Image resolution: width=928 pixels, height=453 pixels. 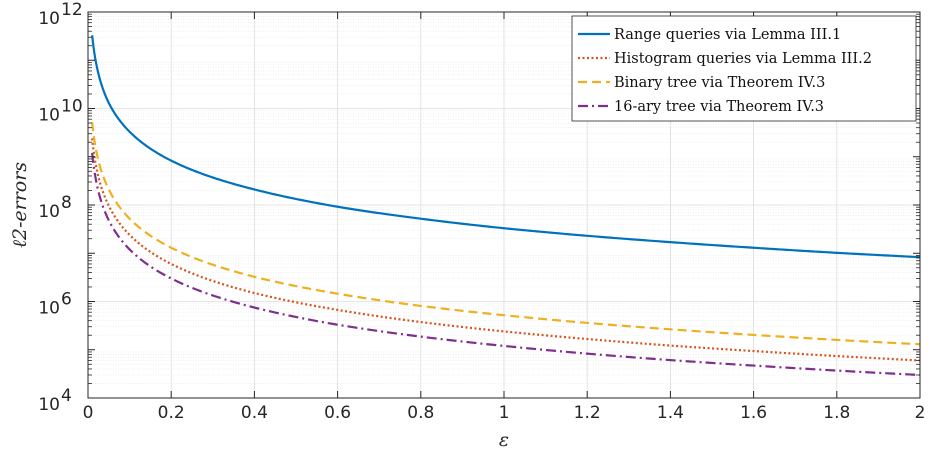 What do you see at coordinates (836, 413) in the screenshot?
I see `x-tick-label: 1.8` at bounding box center [836, 413].